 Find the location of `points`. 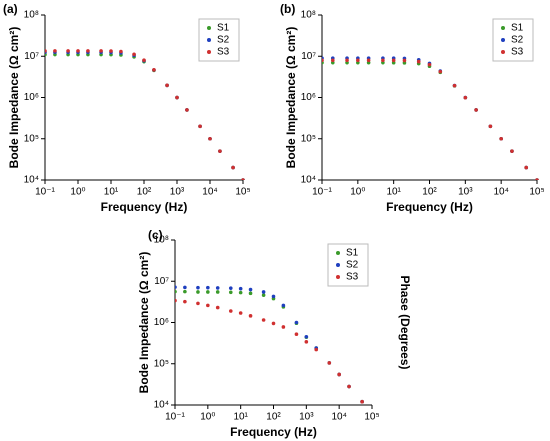

points is located at coordinates (430, 118).